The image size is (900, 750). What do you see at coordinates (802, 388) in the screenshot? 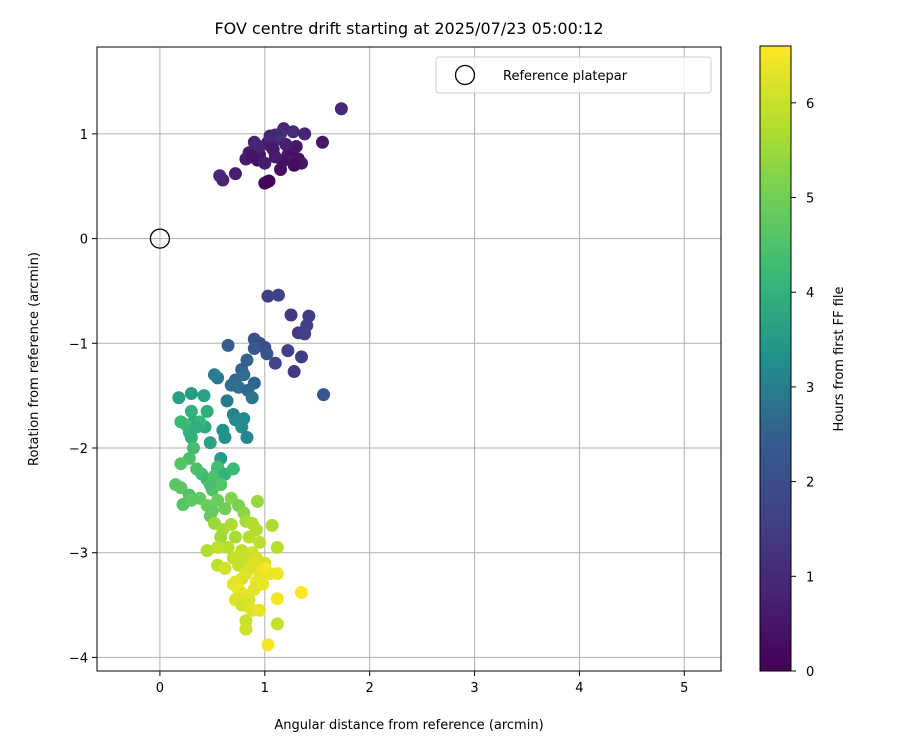
I see `colorbar-ticks: 0 1 2 3 4 5 6` at bounding box center [802, 388].